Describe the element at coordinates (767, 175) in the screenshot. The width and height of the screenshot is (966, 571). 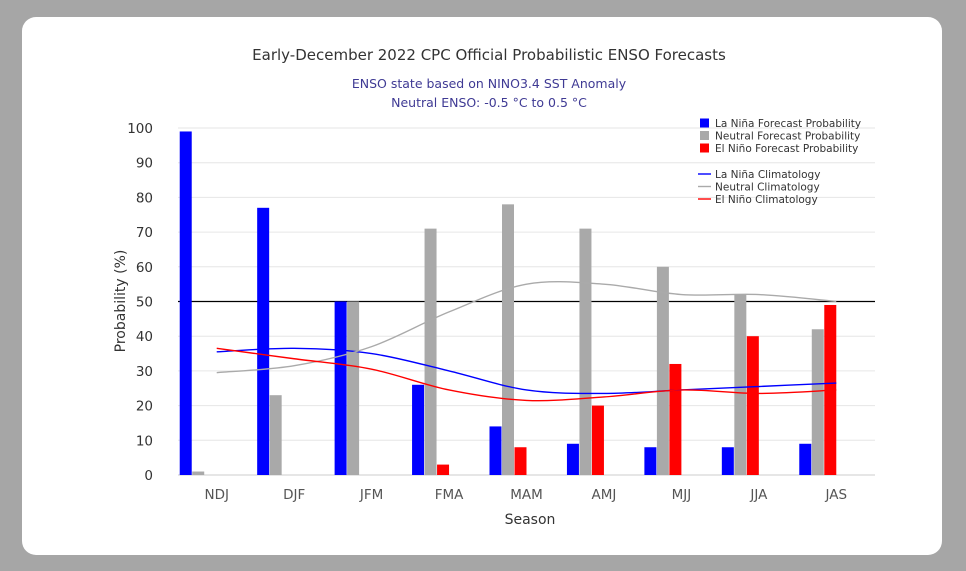
I see `legend-label: La Niña Climatology` at that location.